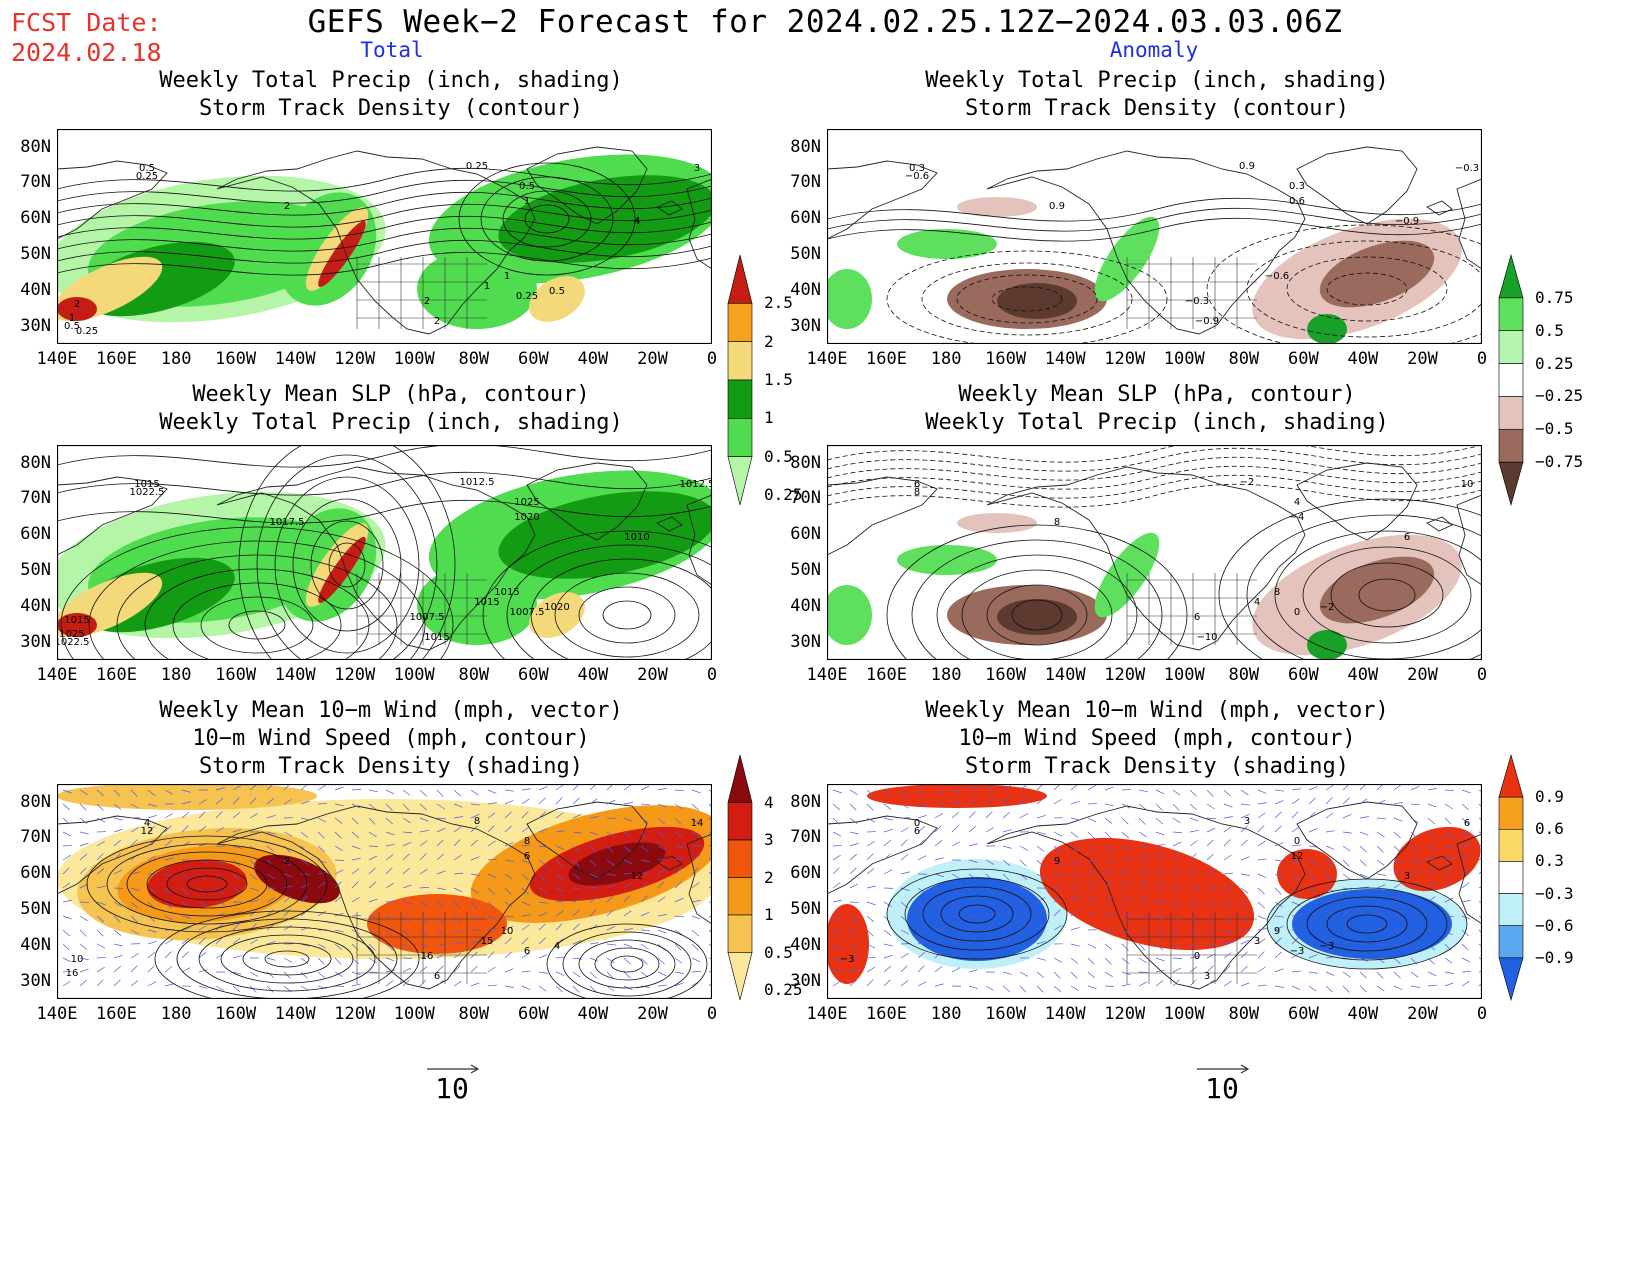 This screenshot has width=1650, height=1275. What do you see at coordinates (1206, 637) in the screenshot?
I see `contour-label: −10` at bounding box center [1206, 637].